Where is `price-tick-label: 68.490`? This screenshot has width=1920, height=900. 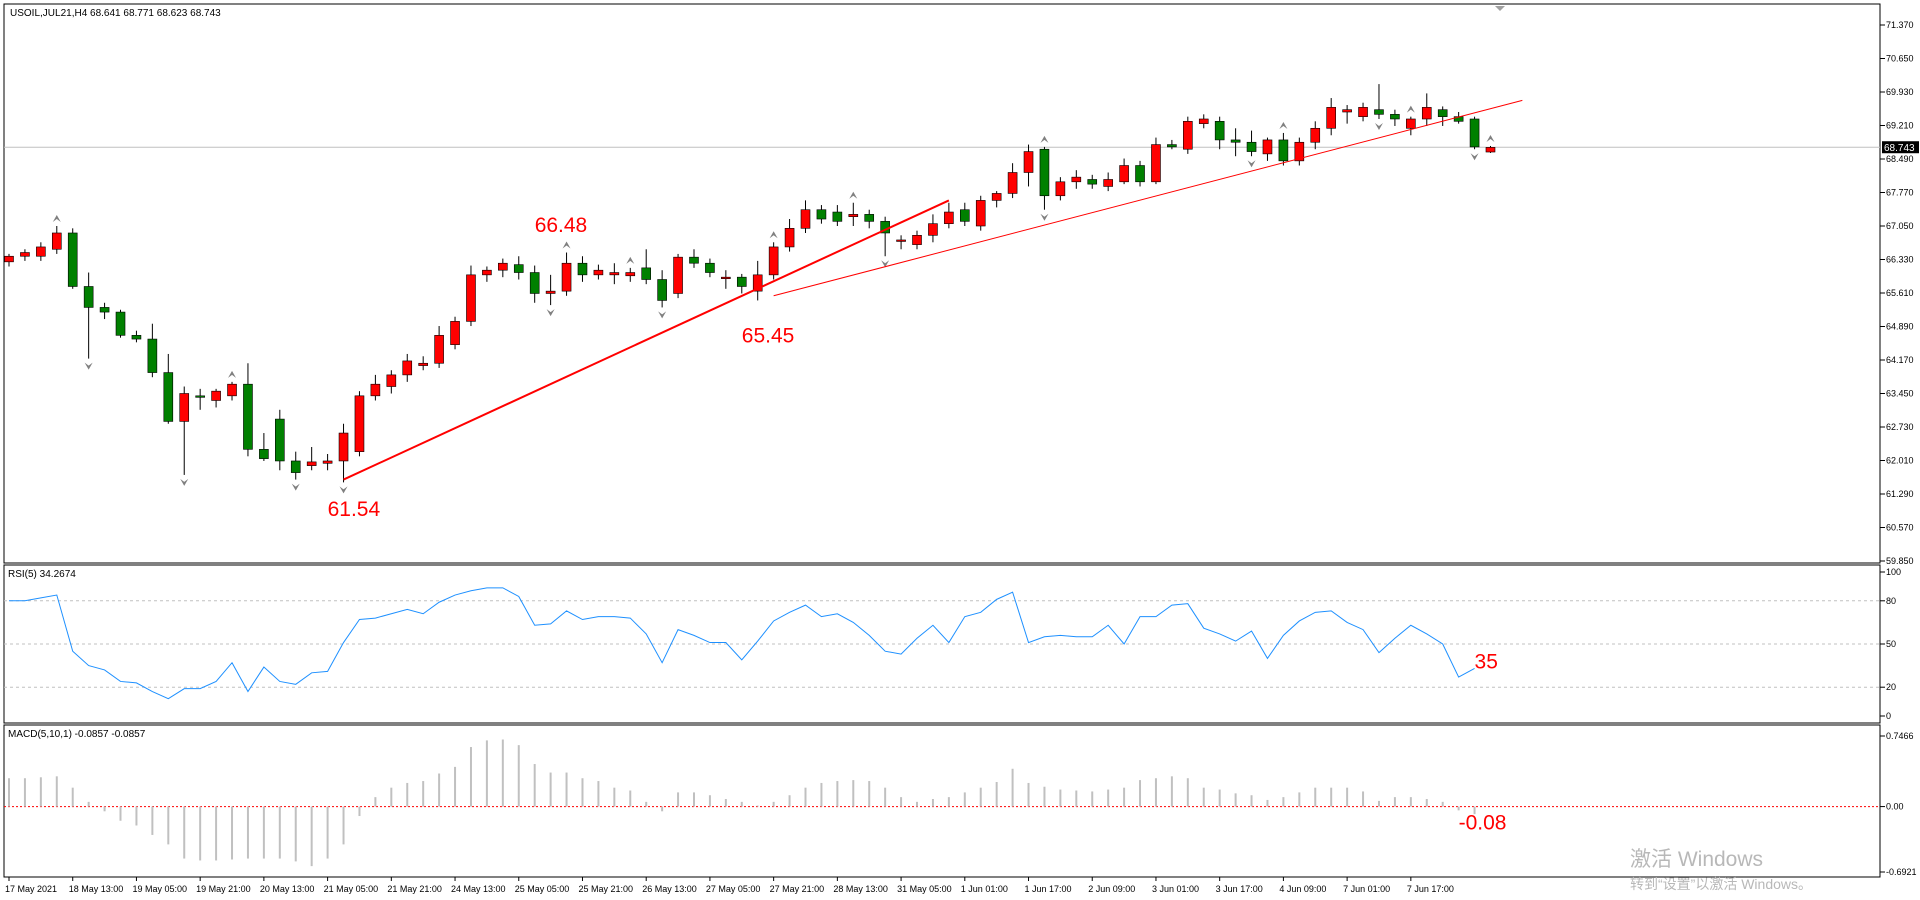 price-tick-label: 68.490 is located at coordinates (1900, 159).